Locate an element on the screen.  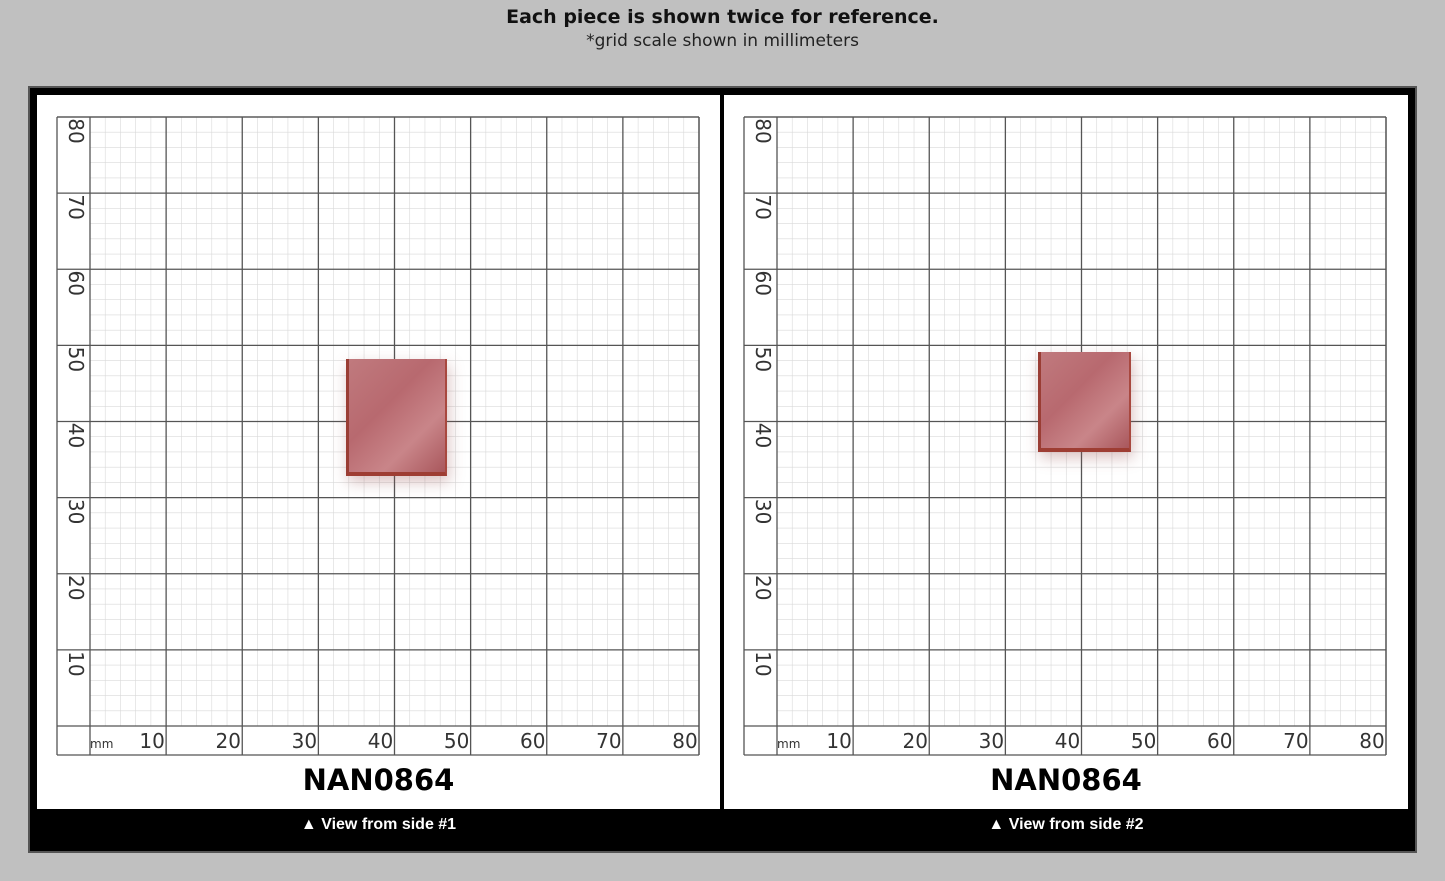
page-title: Each piece is shown twice for reference. is located at coordinates (722, 17).